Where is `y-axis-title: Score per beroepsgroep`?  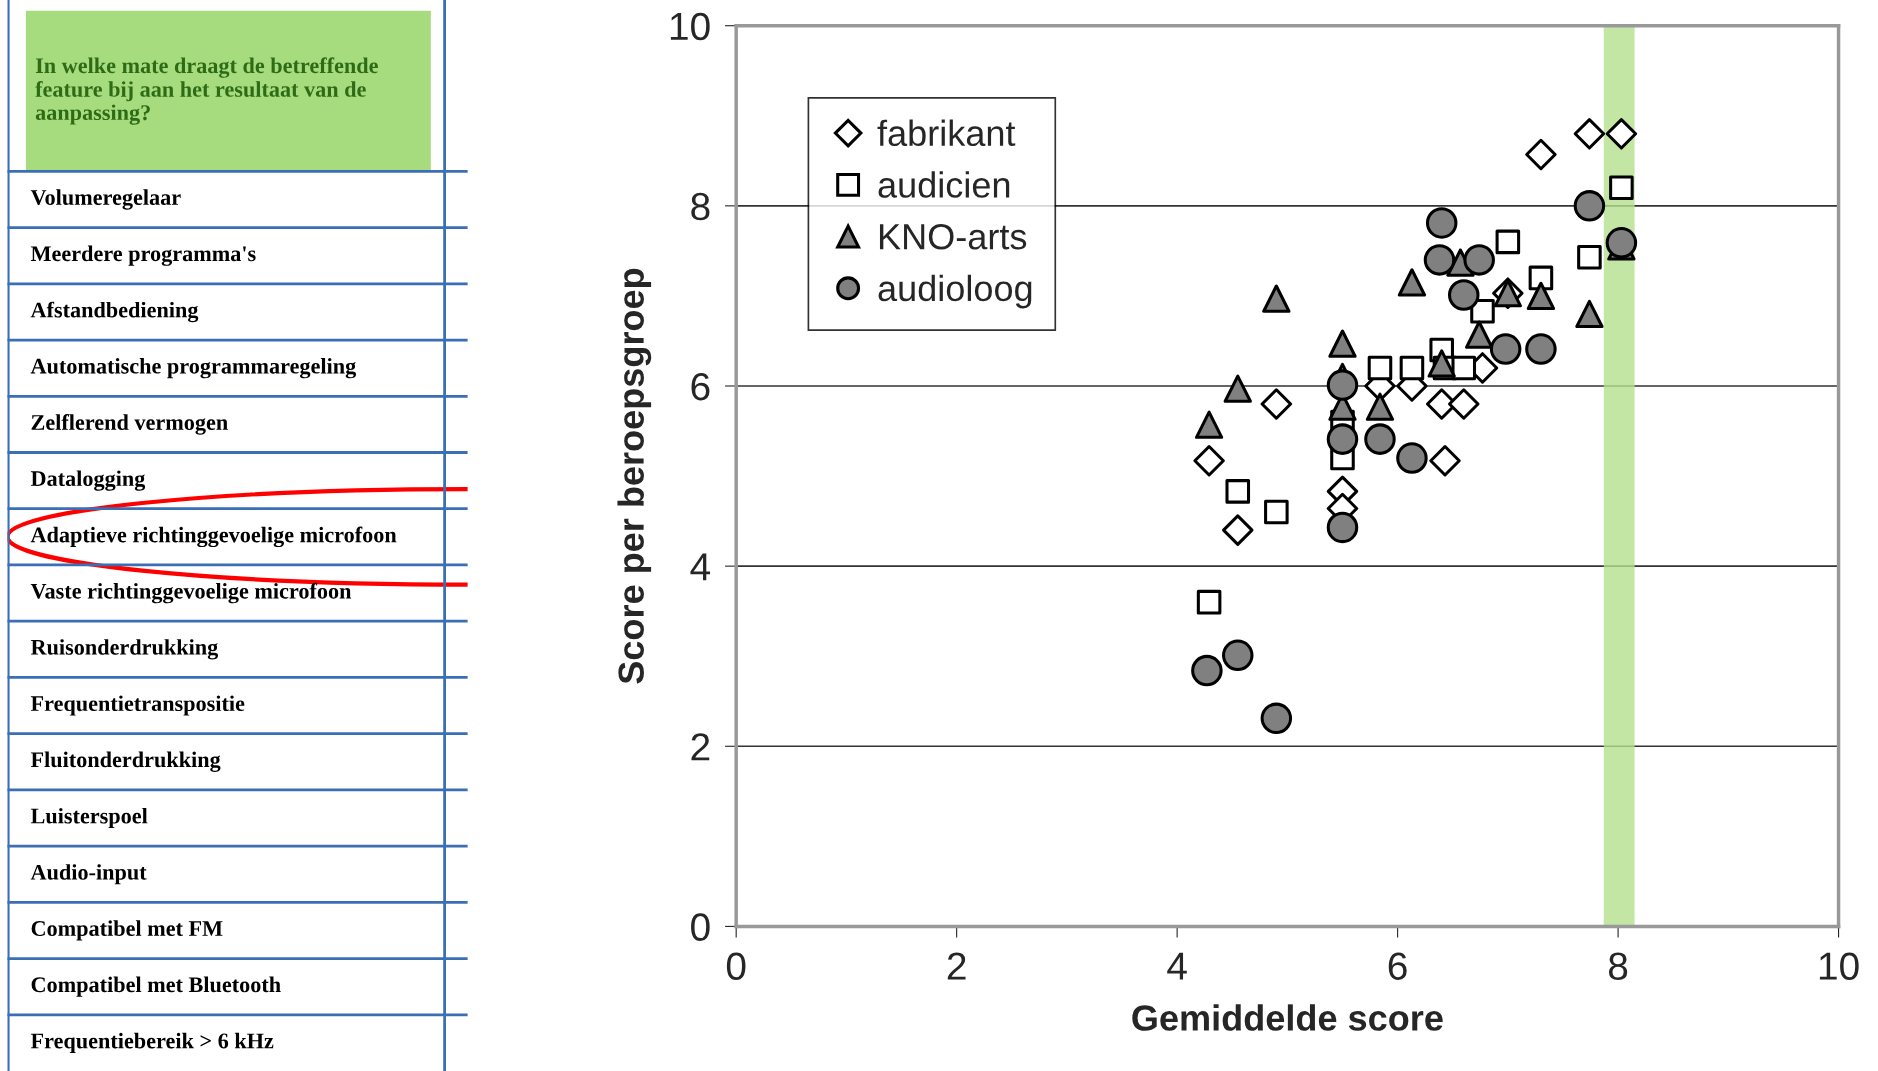 y-axis-title: Score per beroepsgroep is located at coordinates (634, 476).